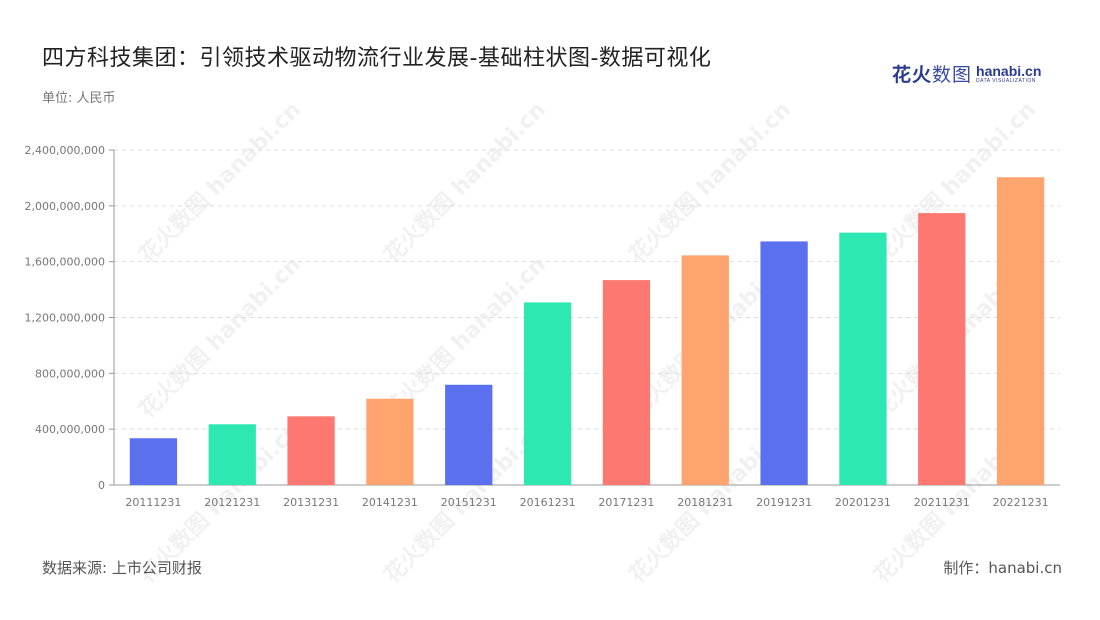 This screenshot has height=620, width=1100. Describe the element at coordinates (101, 485) in the screenshot. I see `y-tick-label: 0` at that location.